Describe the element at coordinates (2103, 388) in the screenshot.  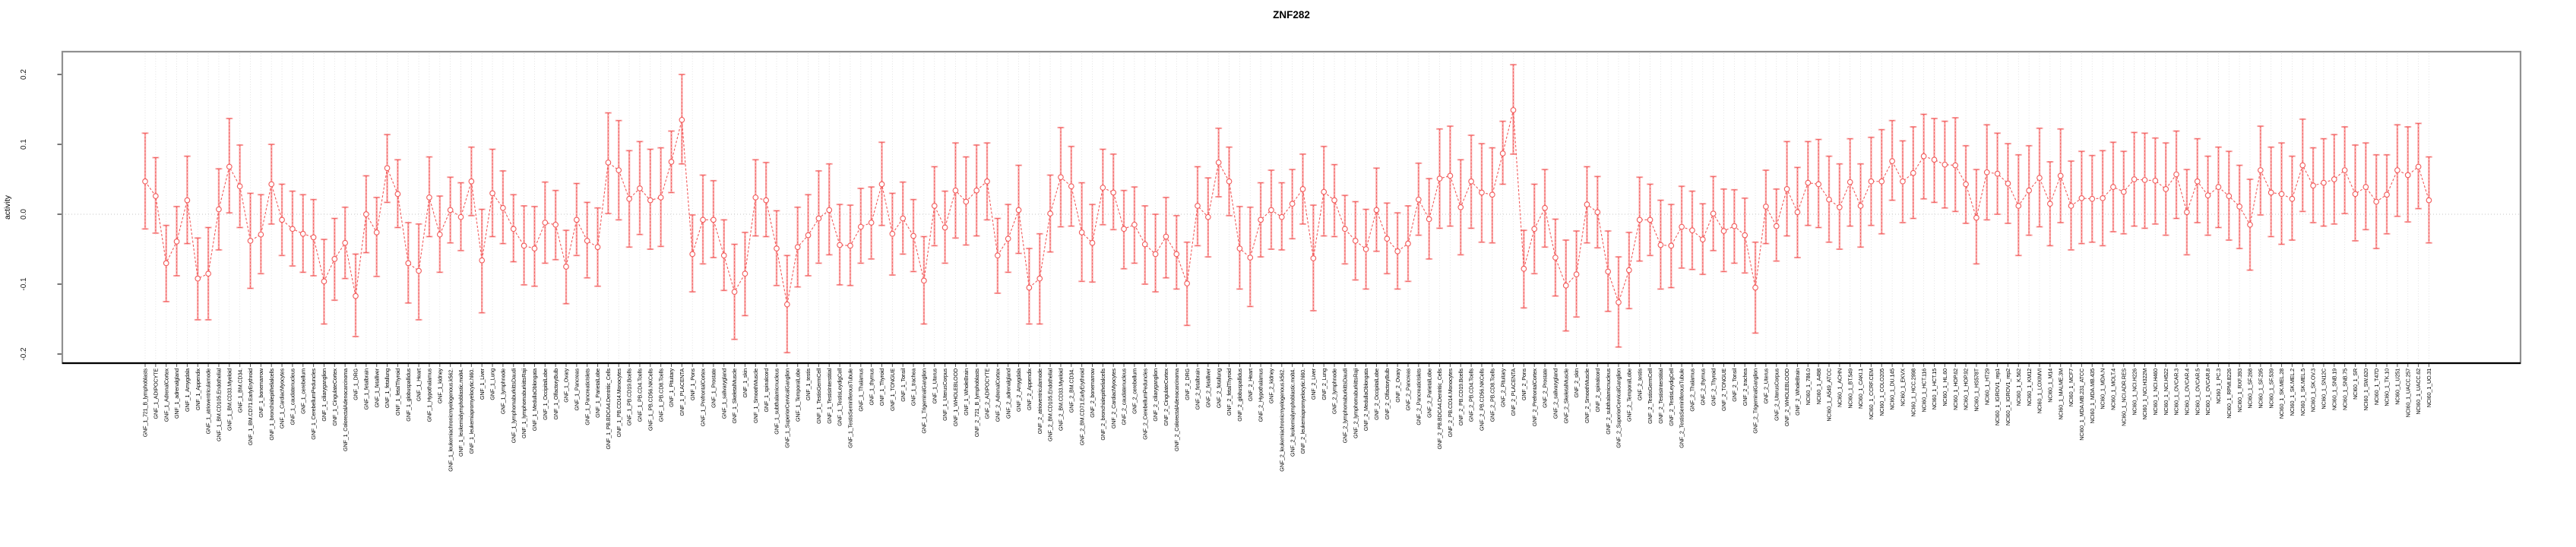
I see `x-tick-label: NCI60_1_MDA.N` at that location.